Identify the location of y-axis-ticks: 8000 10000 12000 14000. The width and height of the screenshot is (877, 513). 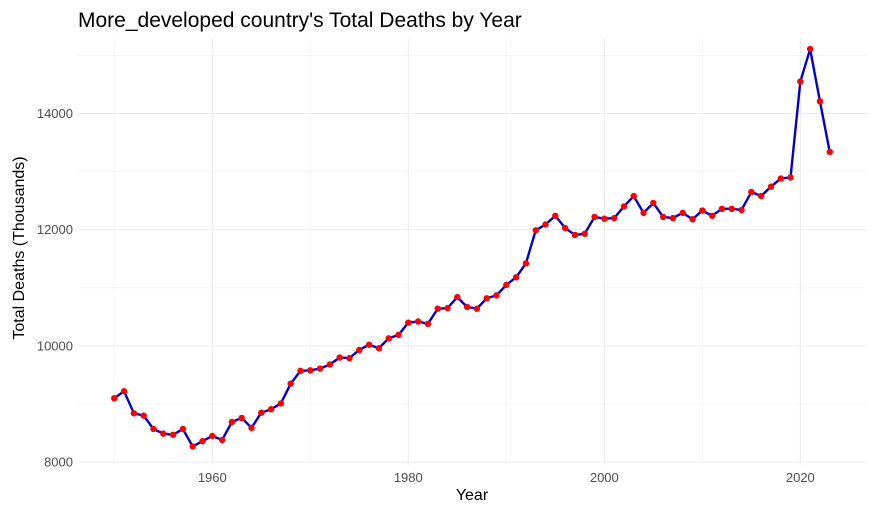
(55, 288).